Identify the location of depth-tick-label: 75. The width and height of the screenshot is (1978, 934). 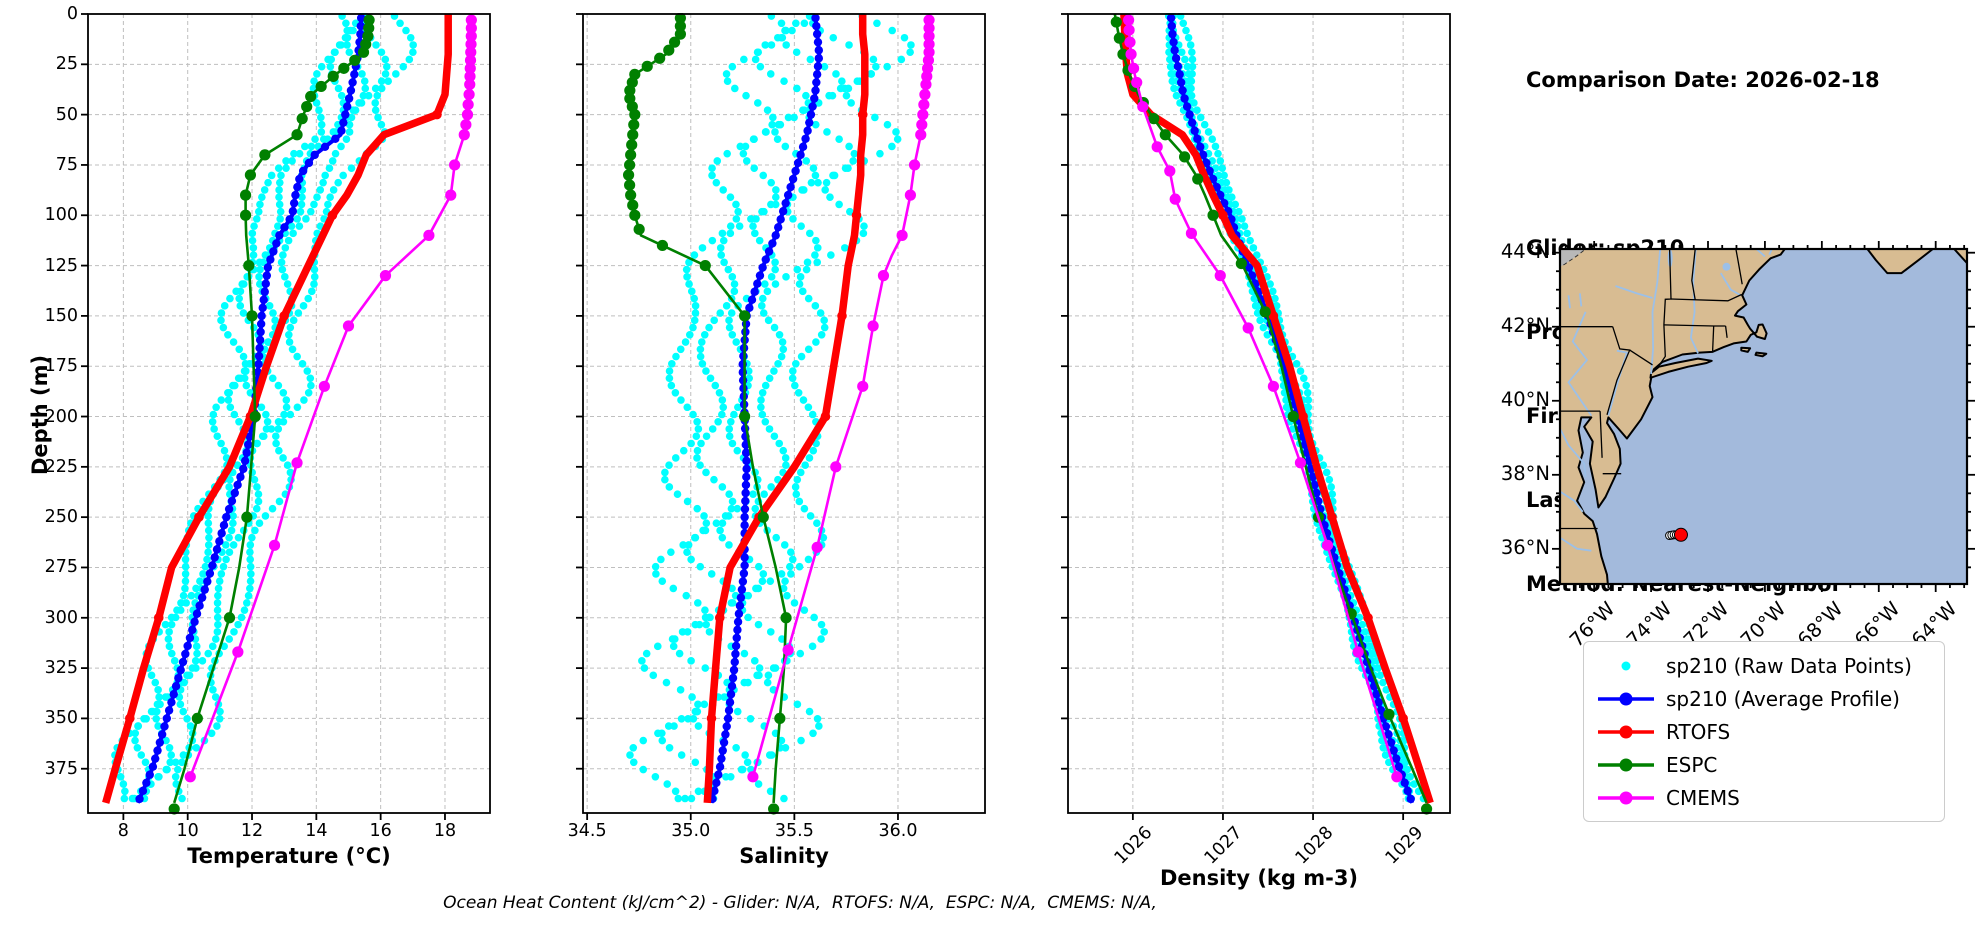
(66, 164).